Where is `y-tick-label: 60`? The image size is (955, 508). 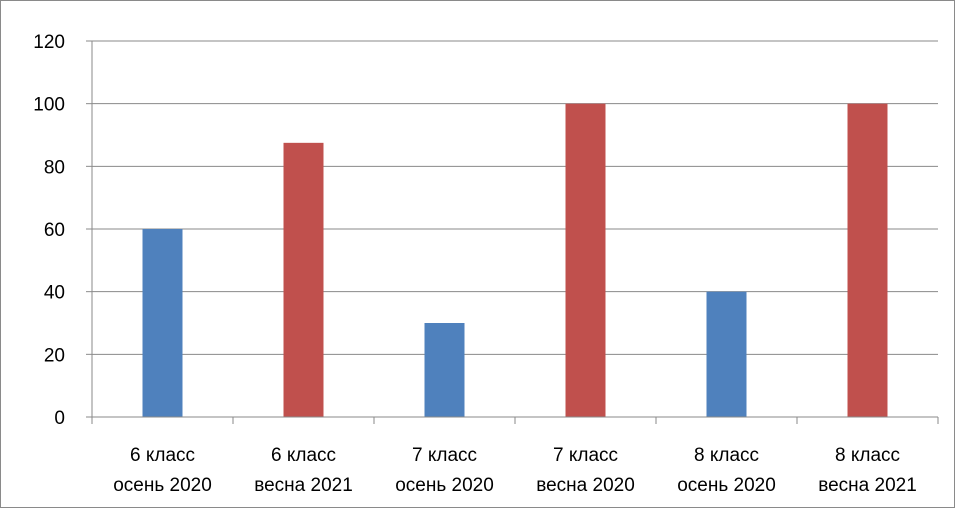 y-tick-label: 60 is located at coordinates (54, 230).